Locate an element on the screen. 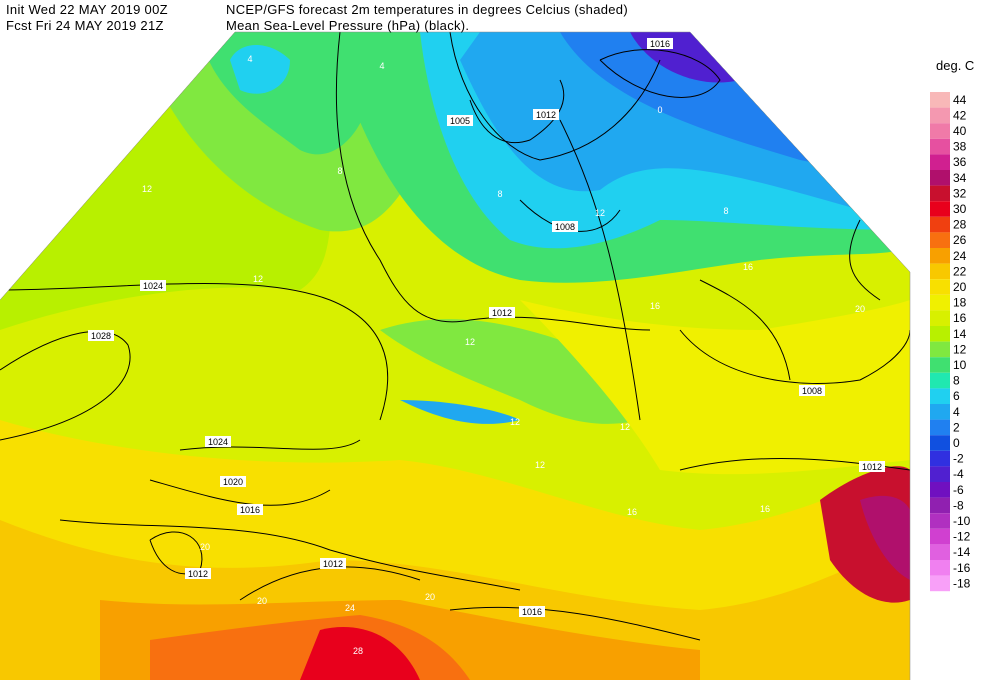 Image resolution: width=1000 pixels, height=680 pixels. temperature-label: 0 is located at coordinates (659, 110).